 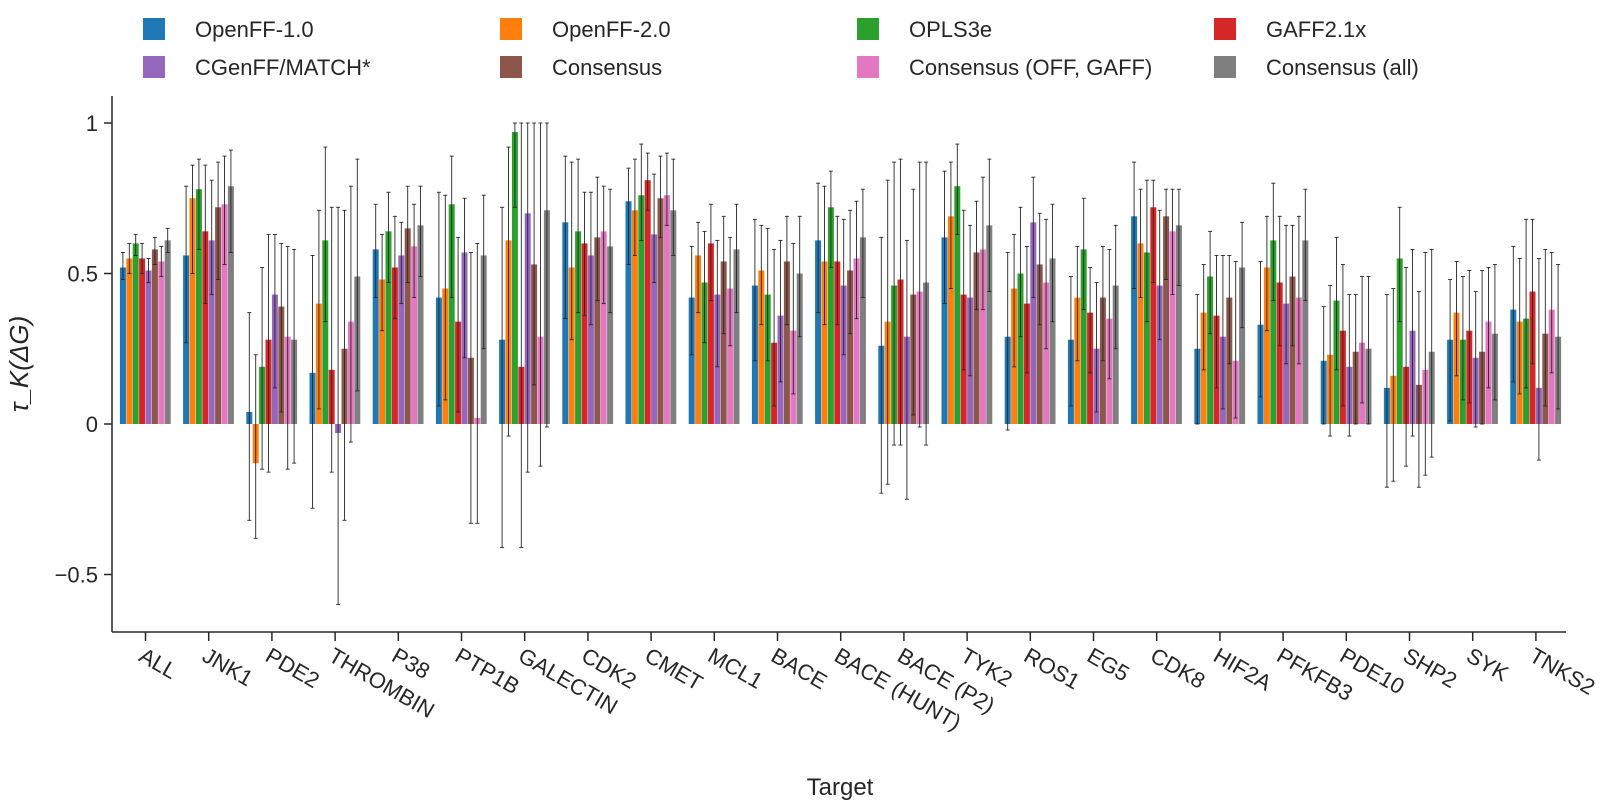 I want to click on x-tick-label: TNKS2, so click(x=1562, y=671).